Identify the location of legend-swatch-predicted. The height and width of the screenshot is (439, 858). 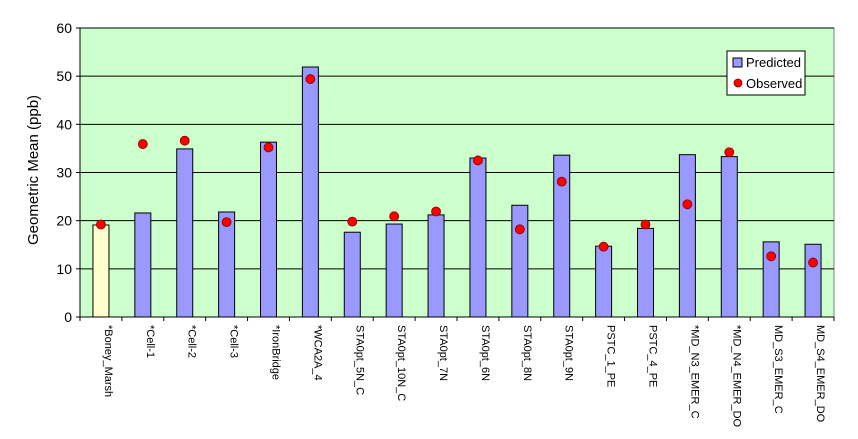
(737, 62).